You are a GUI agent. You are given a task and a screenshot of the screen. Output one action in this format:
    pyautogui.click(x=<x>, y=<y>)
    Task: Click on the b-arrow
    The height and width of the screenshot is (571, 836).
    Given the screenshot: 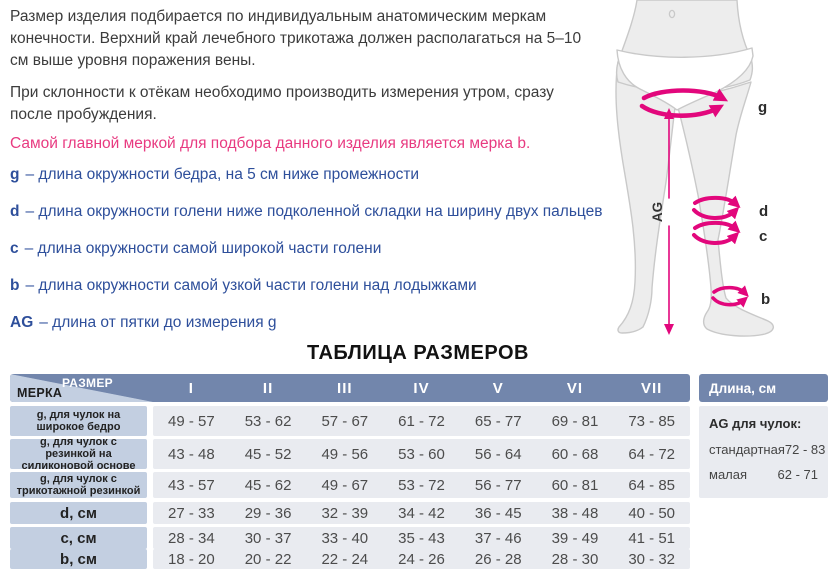 What is the action you would take?
    pyautogui.click(x=730, y=291)
    